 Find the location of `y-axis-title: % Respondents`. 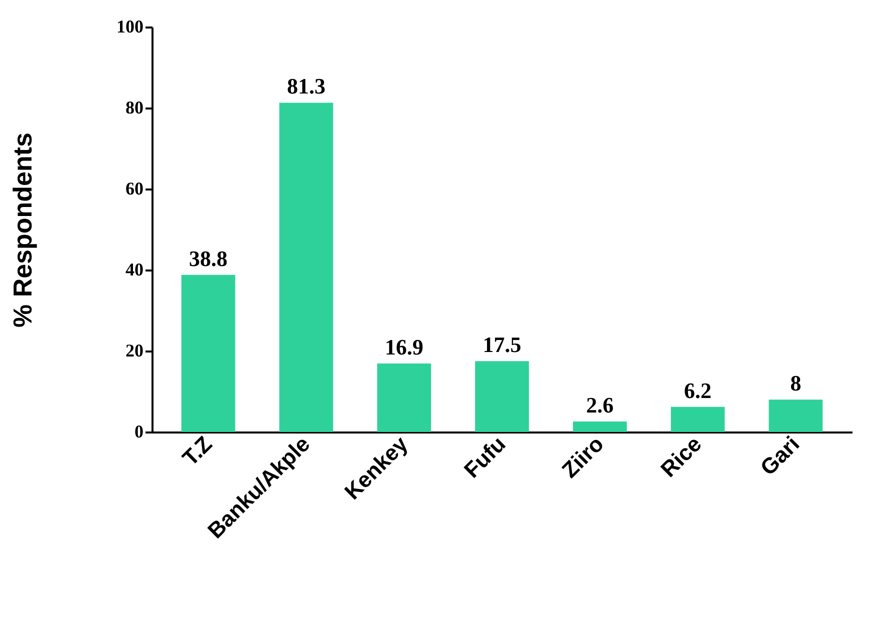

y-axis-title: % Respondents is located at coordinates (23, 230).